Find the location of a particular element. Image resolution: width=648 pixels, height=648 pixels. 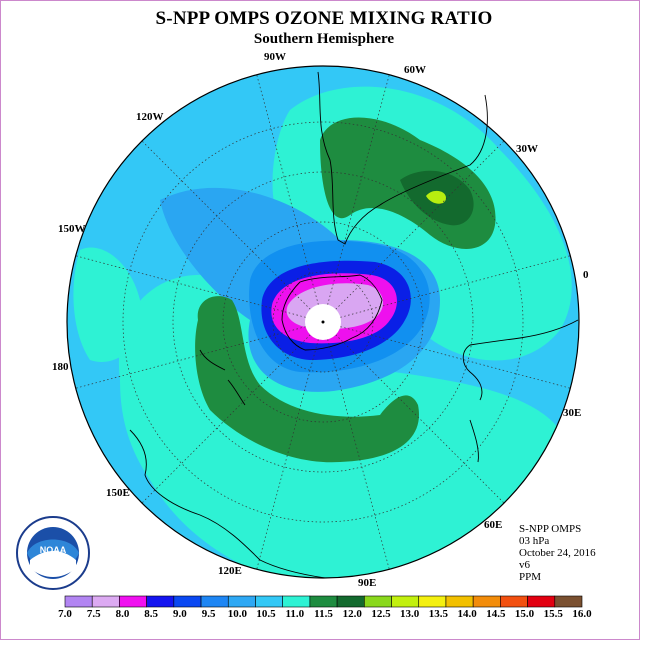

noaa-logo-text: NOAA is located at coordinates (53, 550).